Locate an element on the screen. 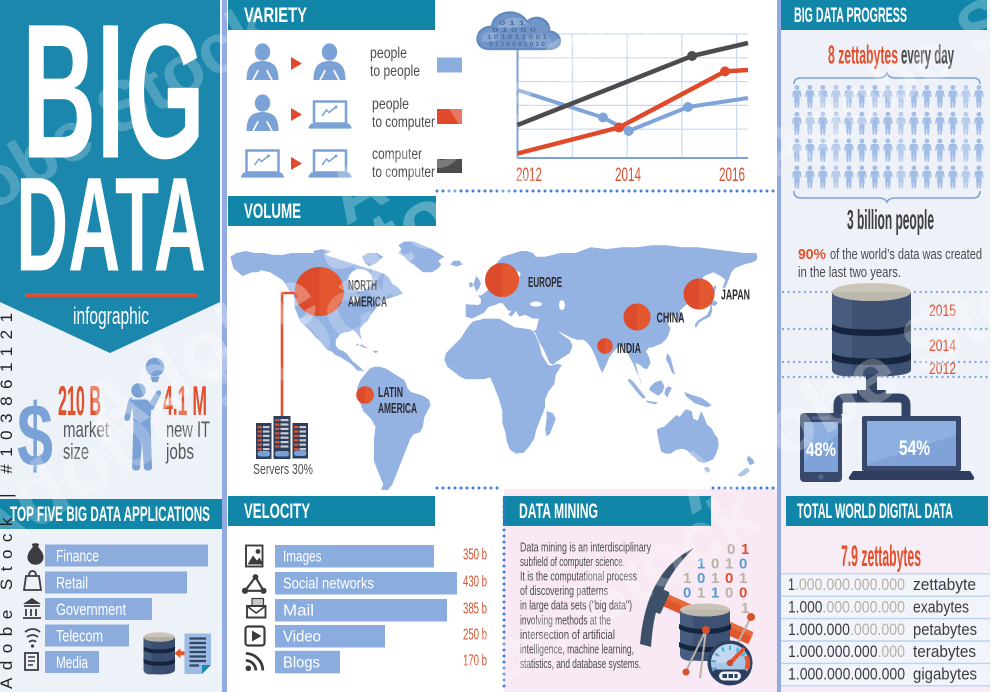  svg-text: CHINA is located at coordinates (671, 318).